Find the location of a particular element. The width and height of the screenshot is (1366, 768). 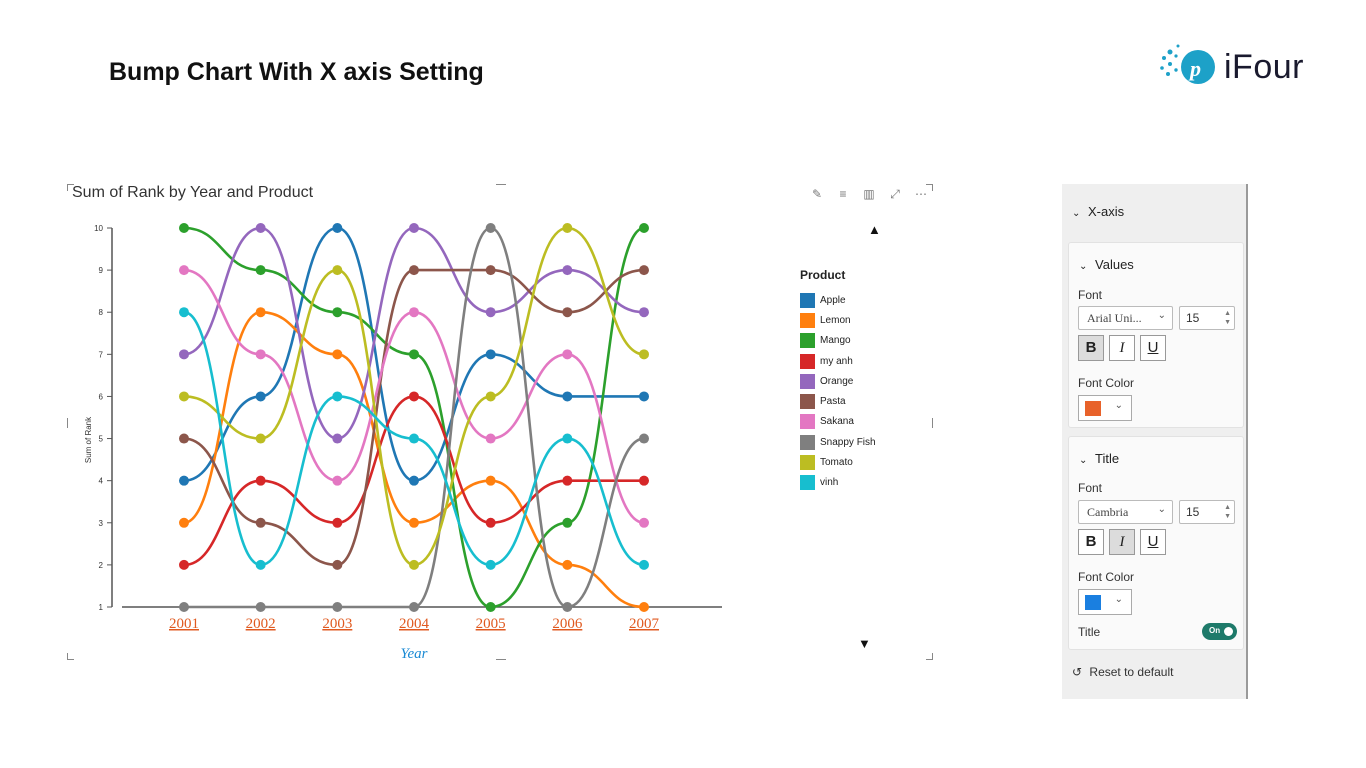

x-axis-section-header: ⌄ X-axis is located at coordinates (1098, 211).